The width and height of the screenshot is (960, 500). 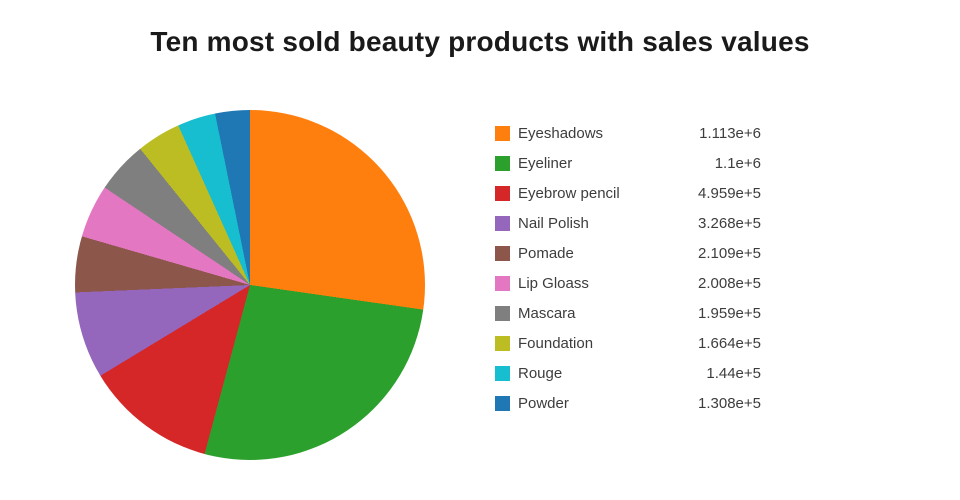 What do you see at coordinates (545, 163) in the screenshot?
I see `legend-label: Eyeliner` at bounding box center [545, 163].